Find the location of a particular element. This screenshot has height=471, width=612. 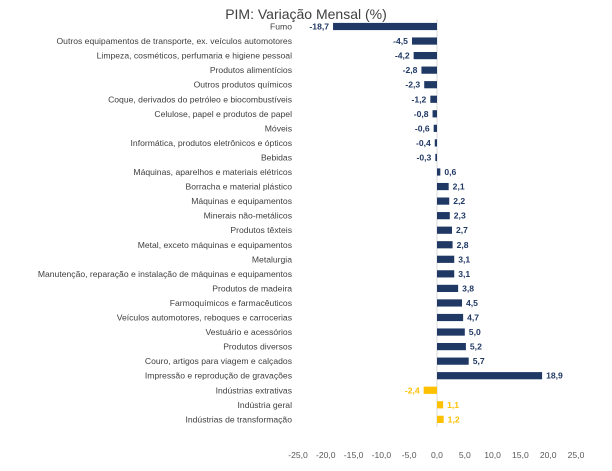

data-label: 4,7 is located at coordinates (473, 318).